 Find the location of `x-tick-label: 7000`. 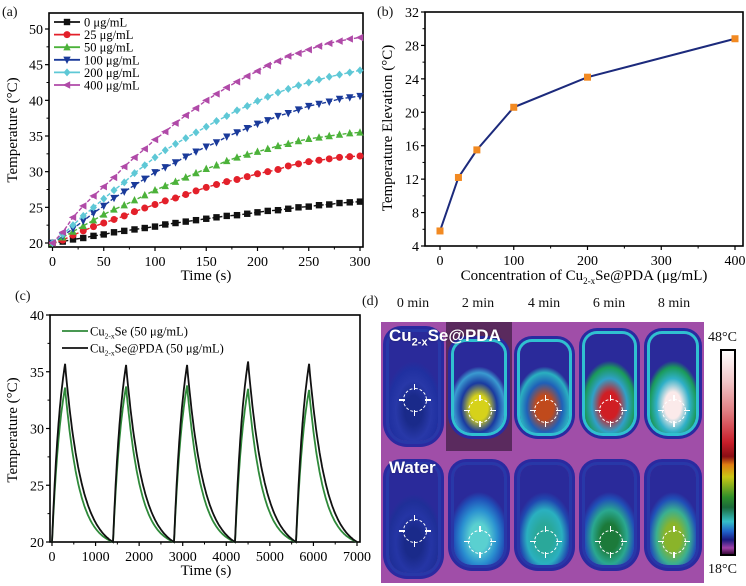

x-tick-label: 7000 is located at coordinates (357, 557).